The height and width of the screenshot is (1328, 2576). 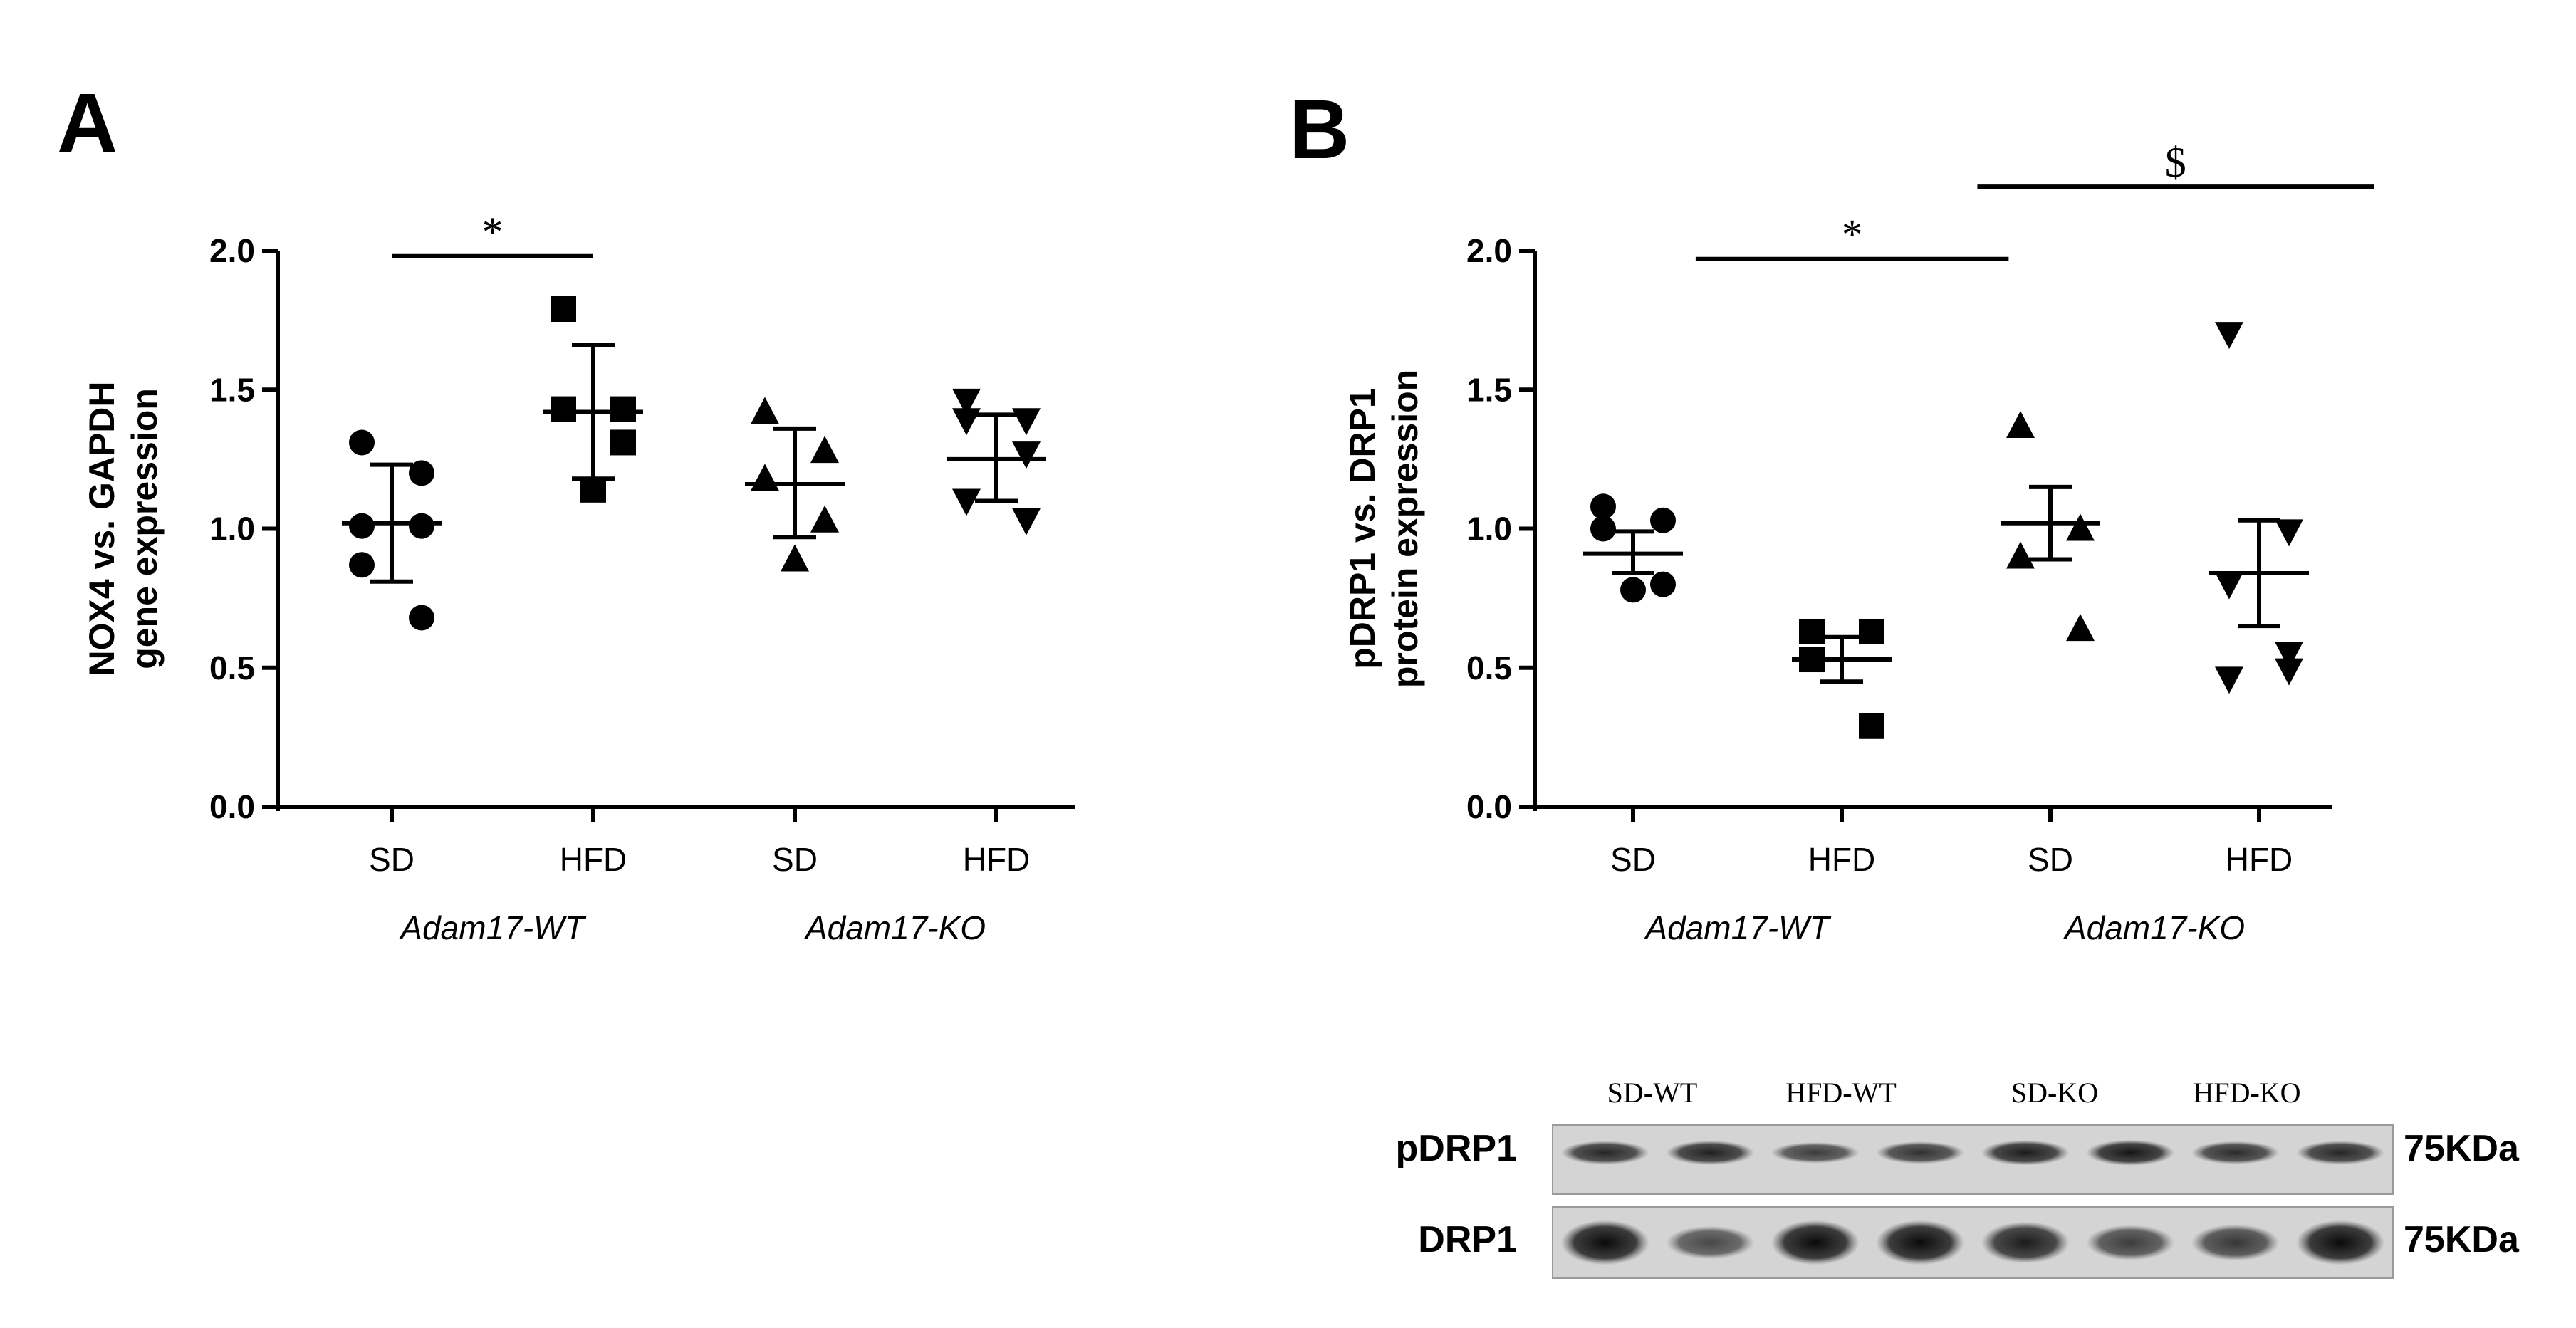 I want to click on blot-column-label: HFD-WT, so click(x=1841, y=1093).